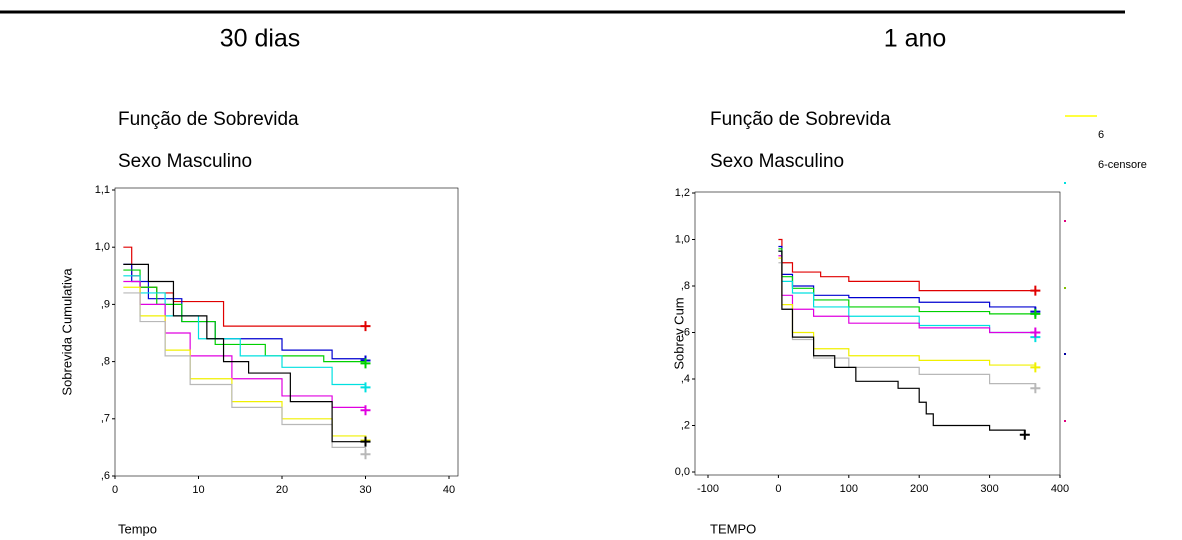  I want to click on y-tick-label: ,2, so click(685, 425).